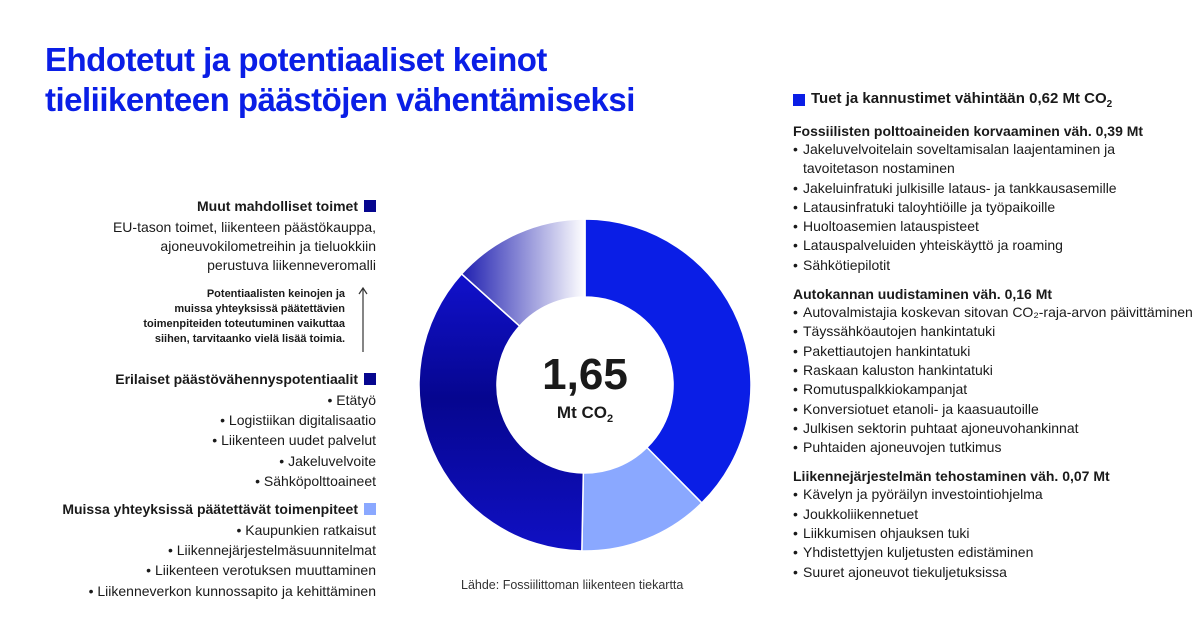 This screenshot has height=630, width=1200. Describe the element at coordinates (993, 573) in the screenshot. I see `list-item: Suuret ajoneuvot tiekuljetuksissa` at that location.